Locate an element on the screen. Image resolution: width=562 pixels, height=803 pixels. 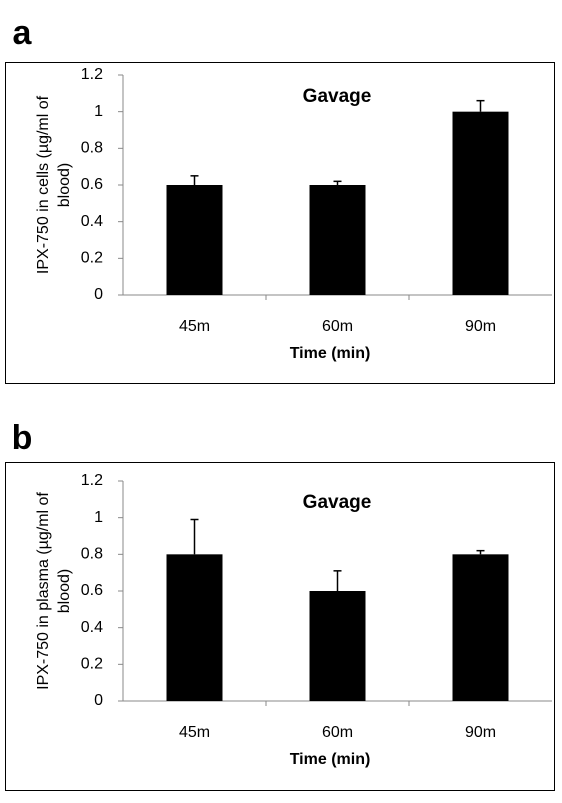
panel-label: b is located at coordinates (22, 438).